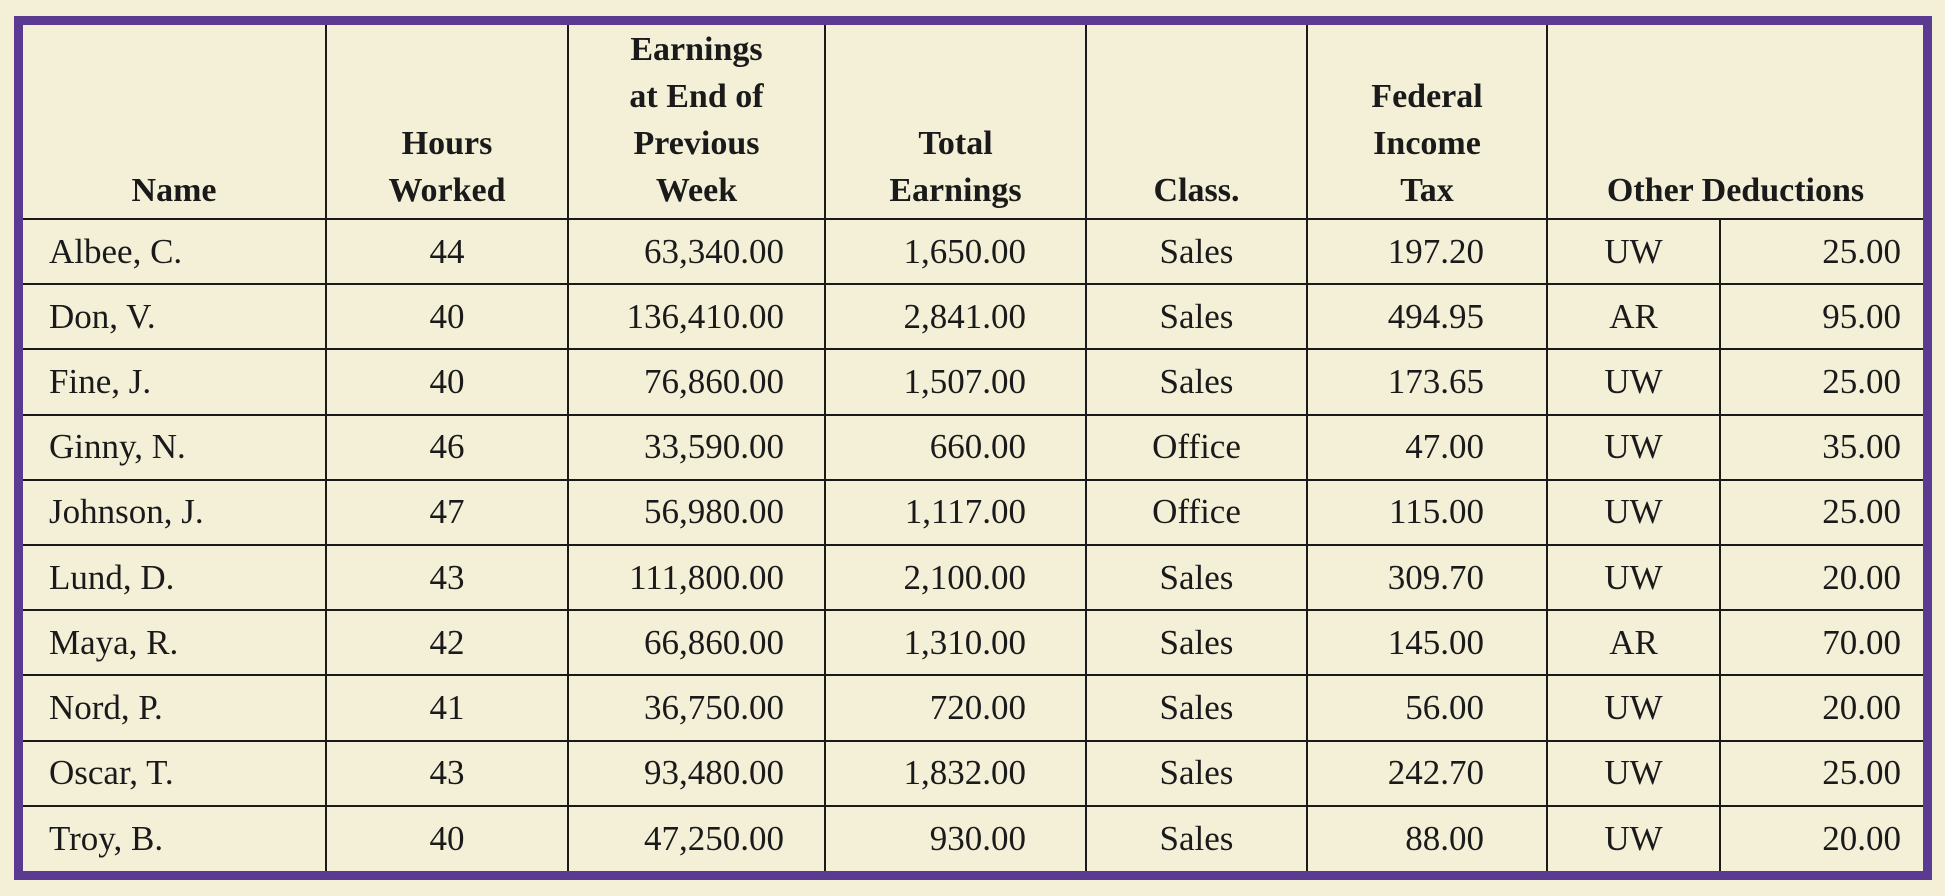  I want to click on cell-prev-earnings: 56,980.00, so click(696, 512).